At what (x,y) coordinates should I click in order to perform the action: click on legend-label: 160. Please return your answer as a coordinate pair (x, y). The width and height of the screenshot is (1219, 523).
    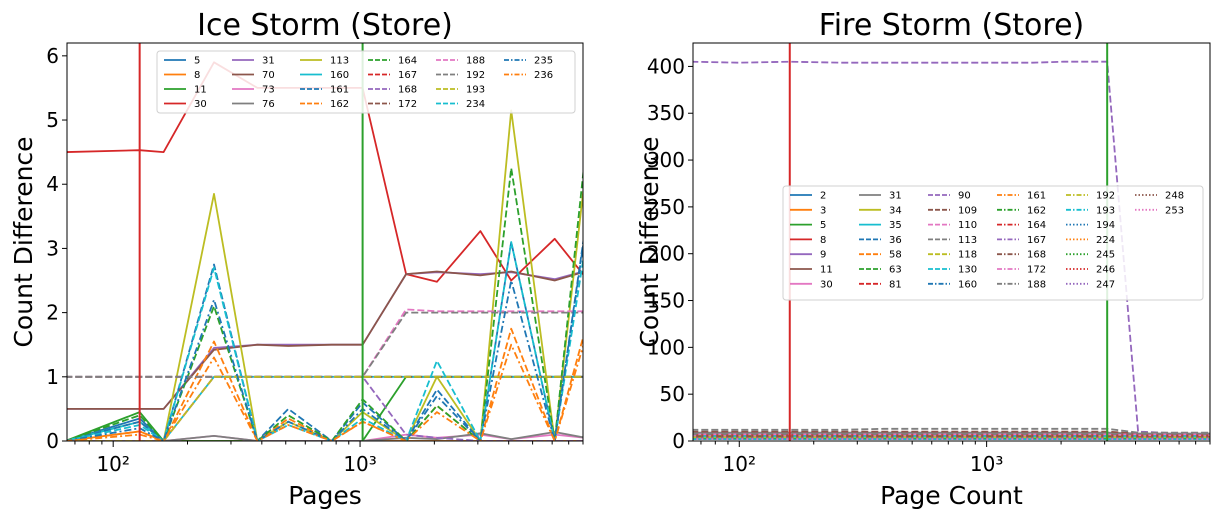
    Looking at the image, I should click on (967, 284).